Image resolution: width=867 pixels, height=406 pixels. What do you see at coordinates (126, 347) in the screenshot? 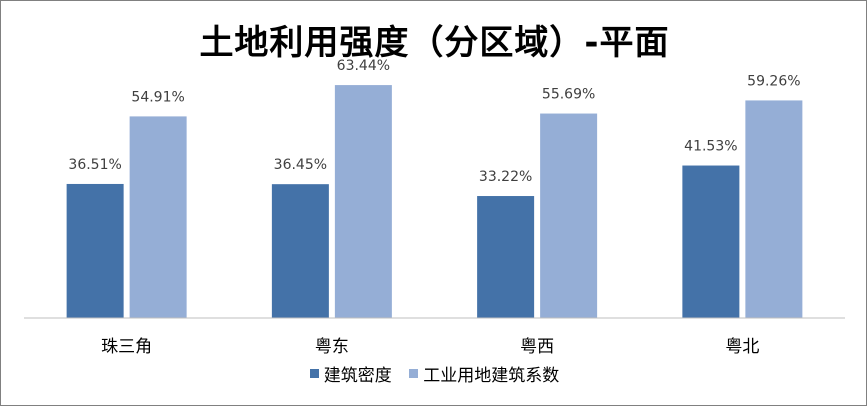
I see `category-label-0: 珠三角` at bounding box center [126, 347].